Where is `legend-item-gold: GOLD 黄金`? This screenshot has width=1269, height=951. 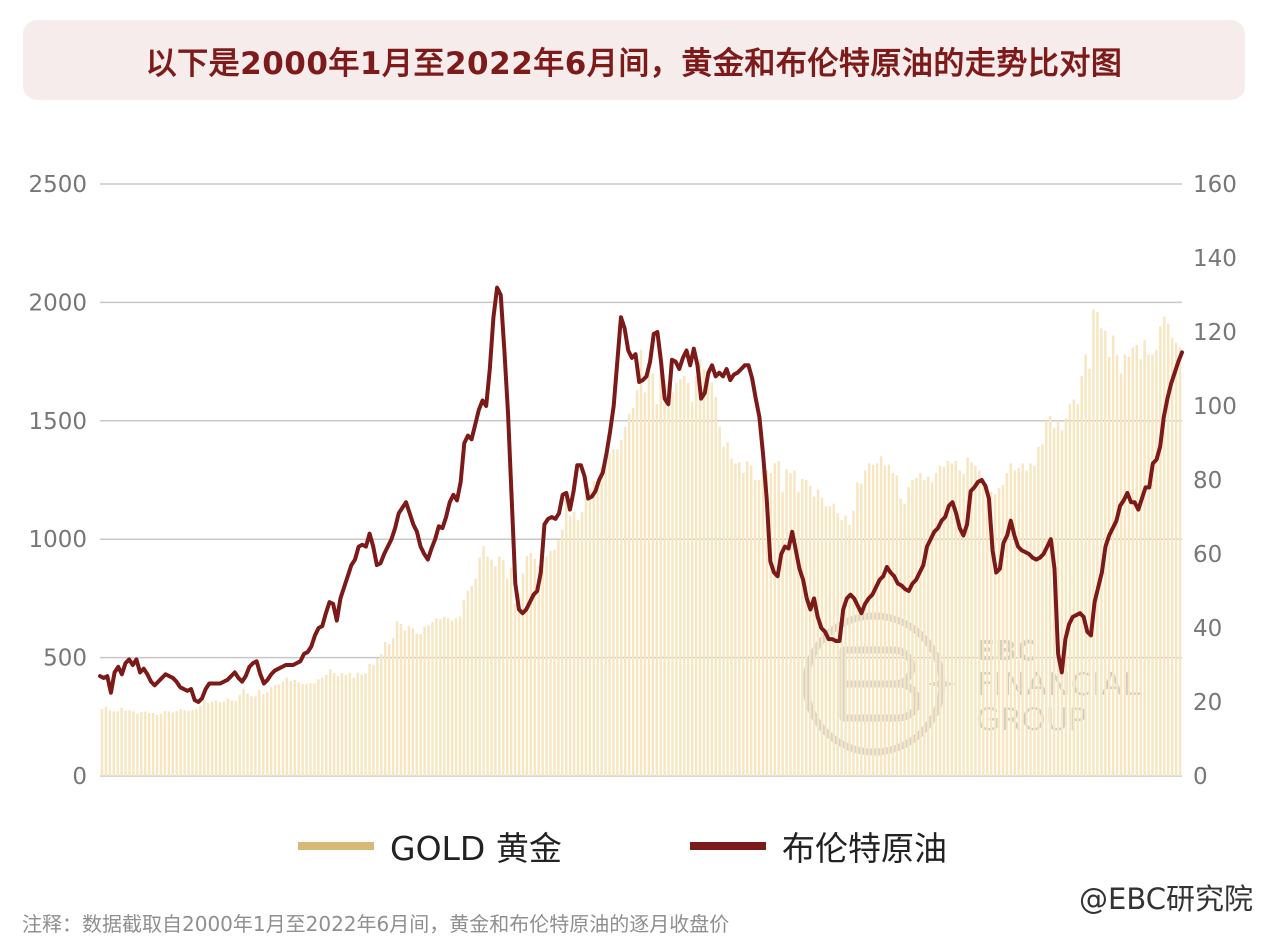 legend-item-gold: GOLD 黄金 is located at coordinates (430, 846).